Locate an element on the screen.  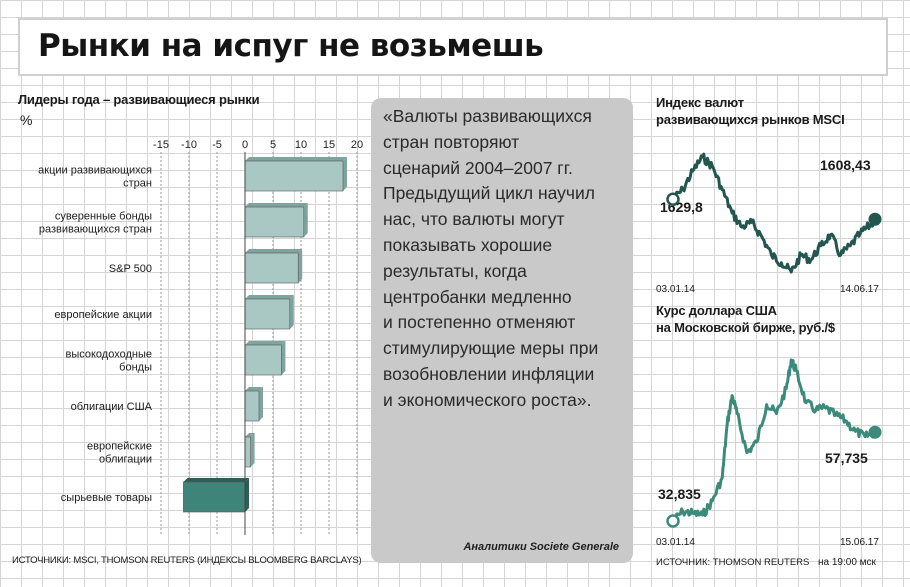
usd-start-point is located at coordinates (673, 521).